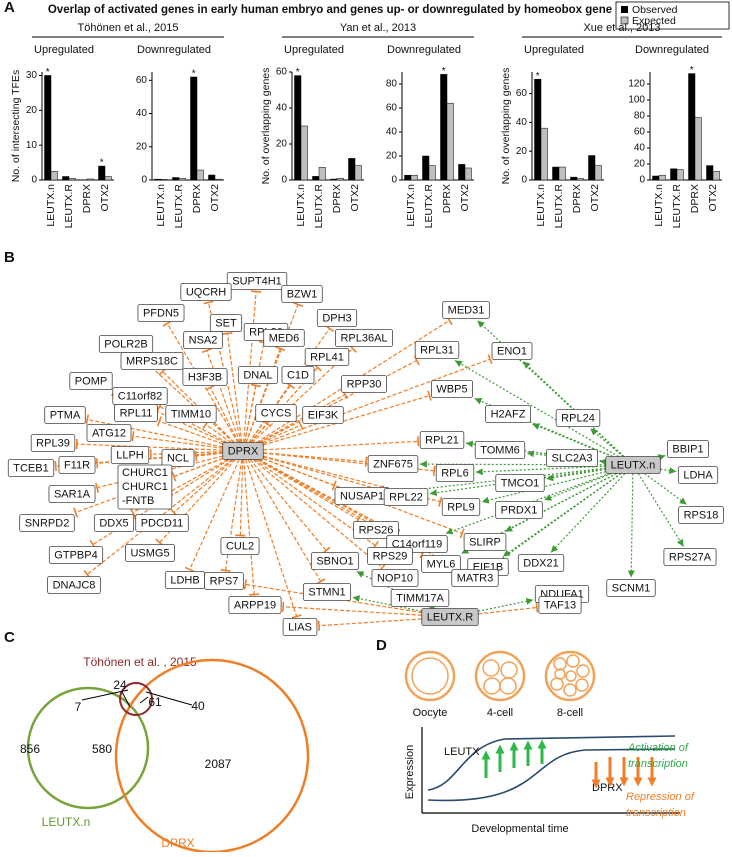 The image size is (732, 857). I want to click on annotation: Activation of, so click(658, 748).